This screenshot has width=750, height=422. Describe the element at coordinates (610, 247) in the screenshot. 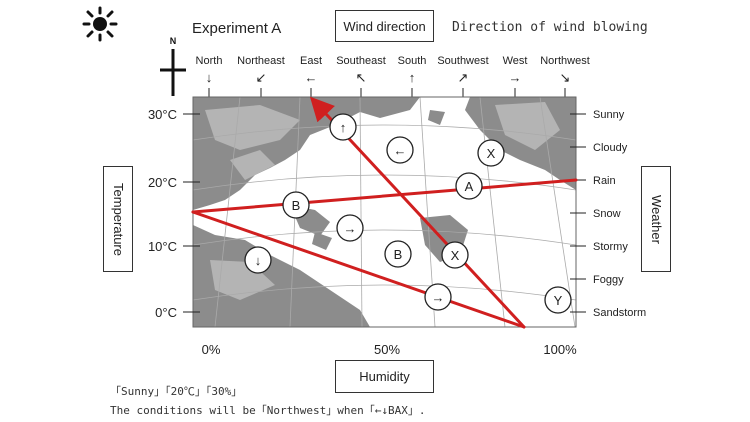

I see `weather-tick-label: Stormy` at that location.